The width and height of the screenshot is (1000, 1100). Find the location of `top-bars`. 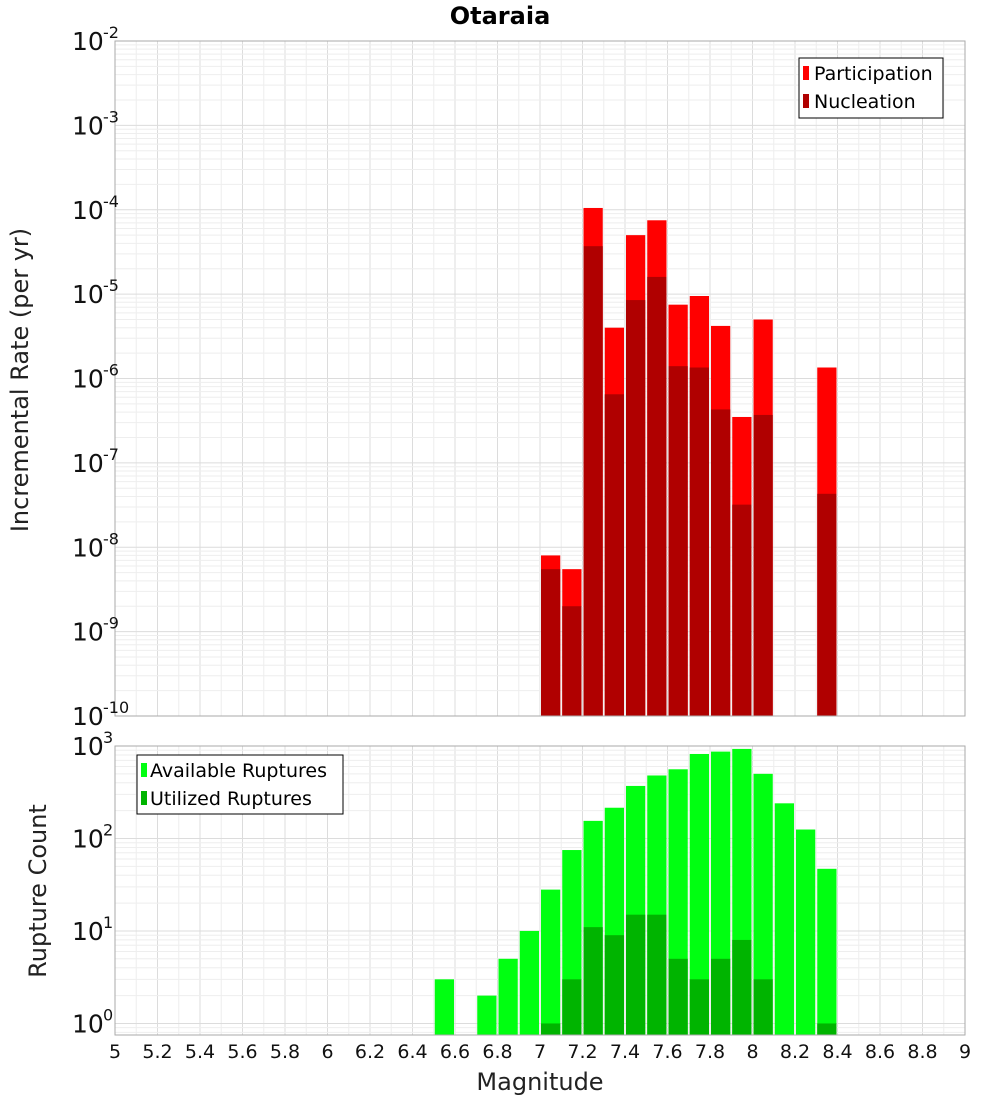

top-bars is located at coordinates (689, 462).